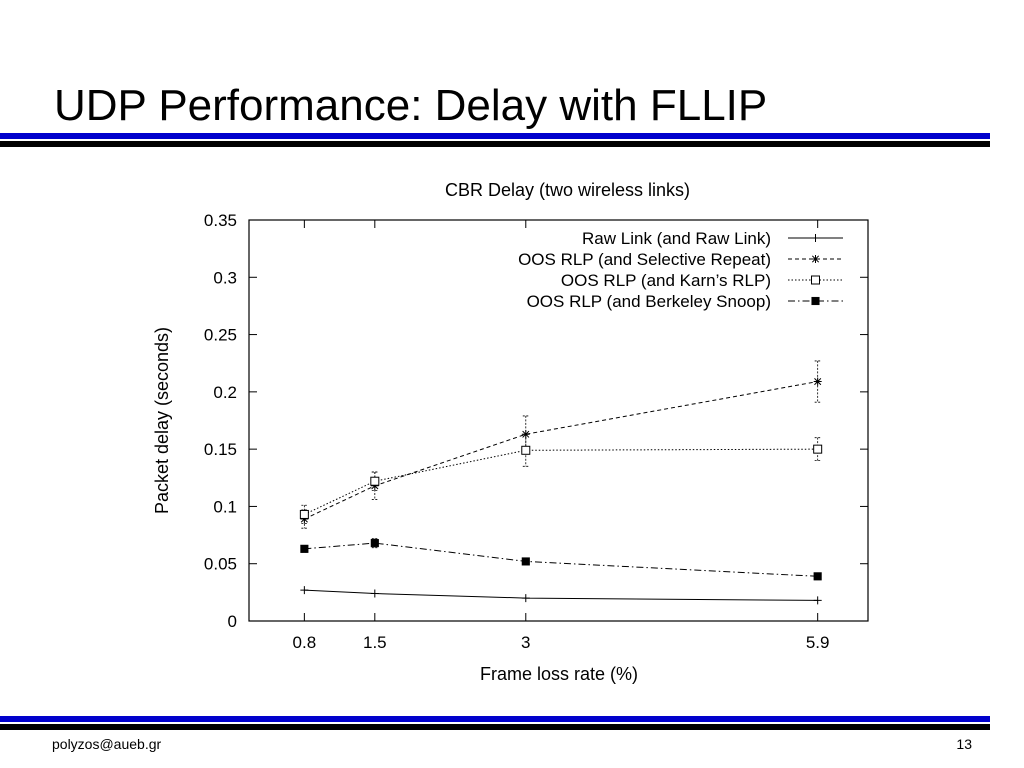 This screenshot has width=1024, height=768. What do you see at coordinates (107, 744) in the screenshot?
I see `footer-email: polyzos@aueb.gr` at bounding box center [107, 744].